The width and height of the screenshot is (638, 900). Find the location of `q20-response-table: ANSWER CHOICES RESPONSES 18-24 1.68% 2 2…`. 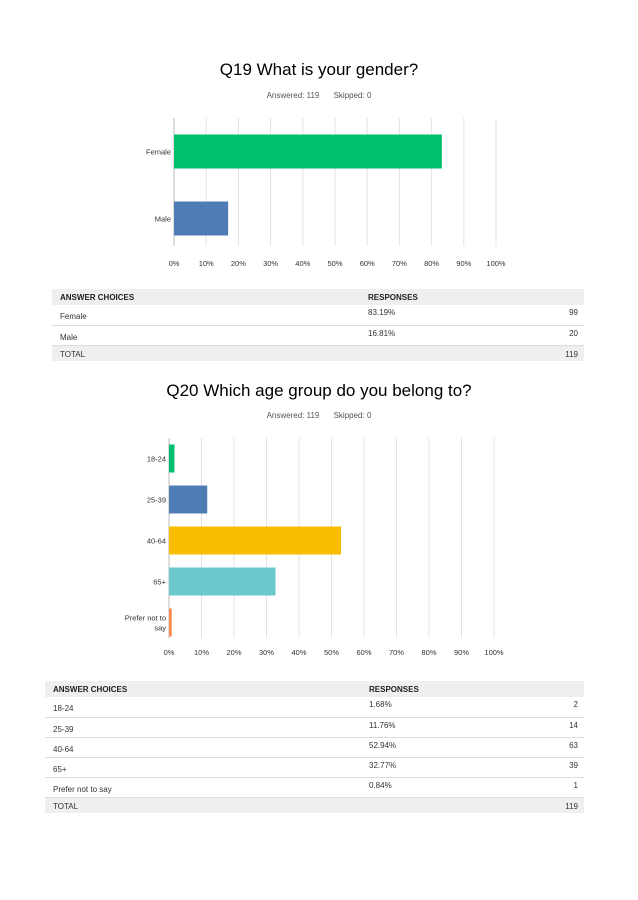

q20-response-table: ANSWER CHOICES RESPONSES 18-24 1.68% 2 2… is located at coordinates (314, 747).